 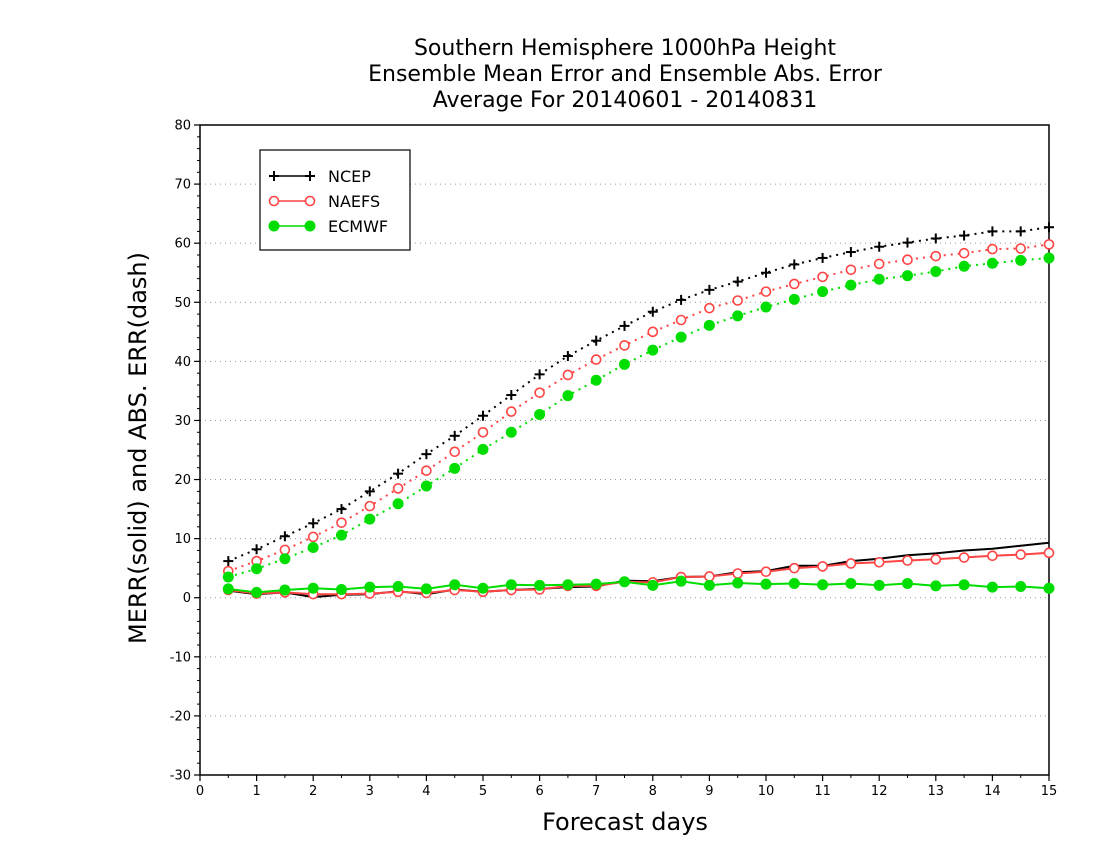 I want to click on legend-marker-right, so click(x=310, y=226).